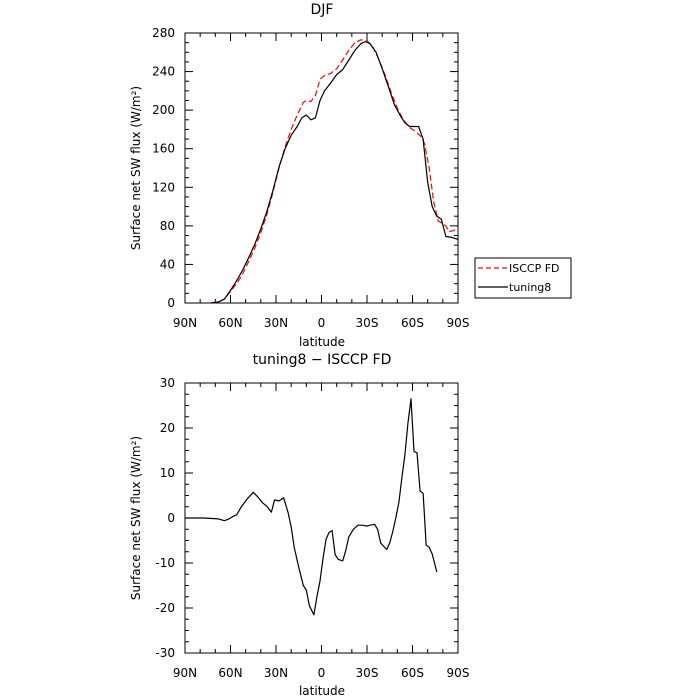 This screenshot has width=700, height=700. What do you see at coordinates (322, 10) in the screenshot?
I see `top-chart-title: DJF` at bounding box center [322, 10].